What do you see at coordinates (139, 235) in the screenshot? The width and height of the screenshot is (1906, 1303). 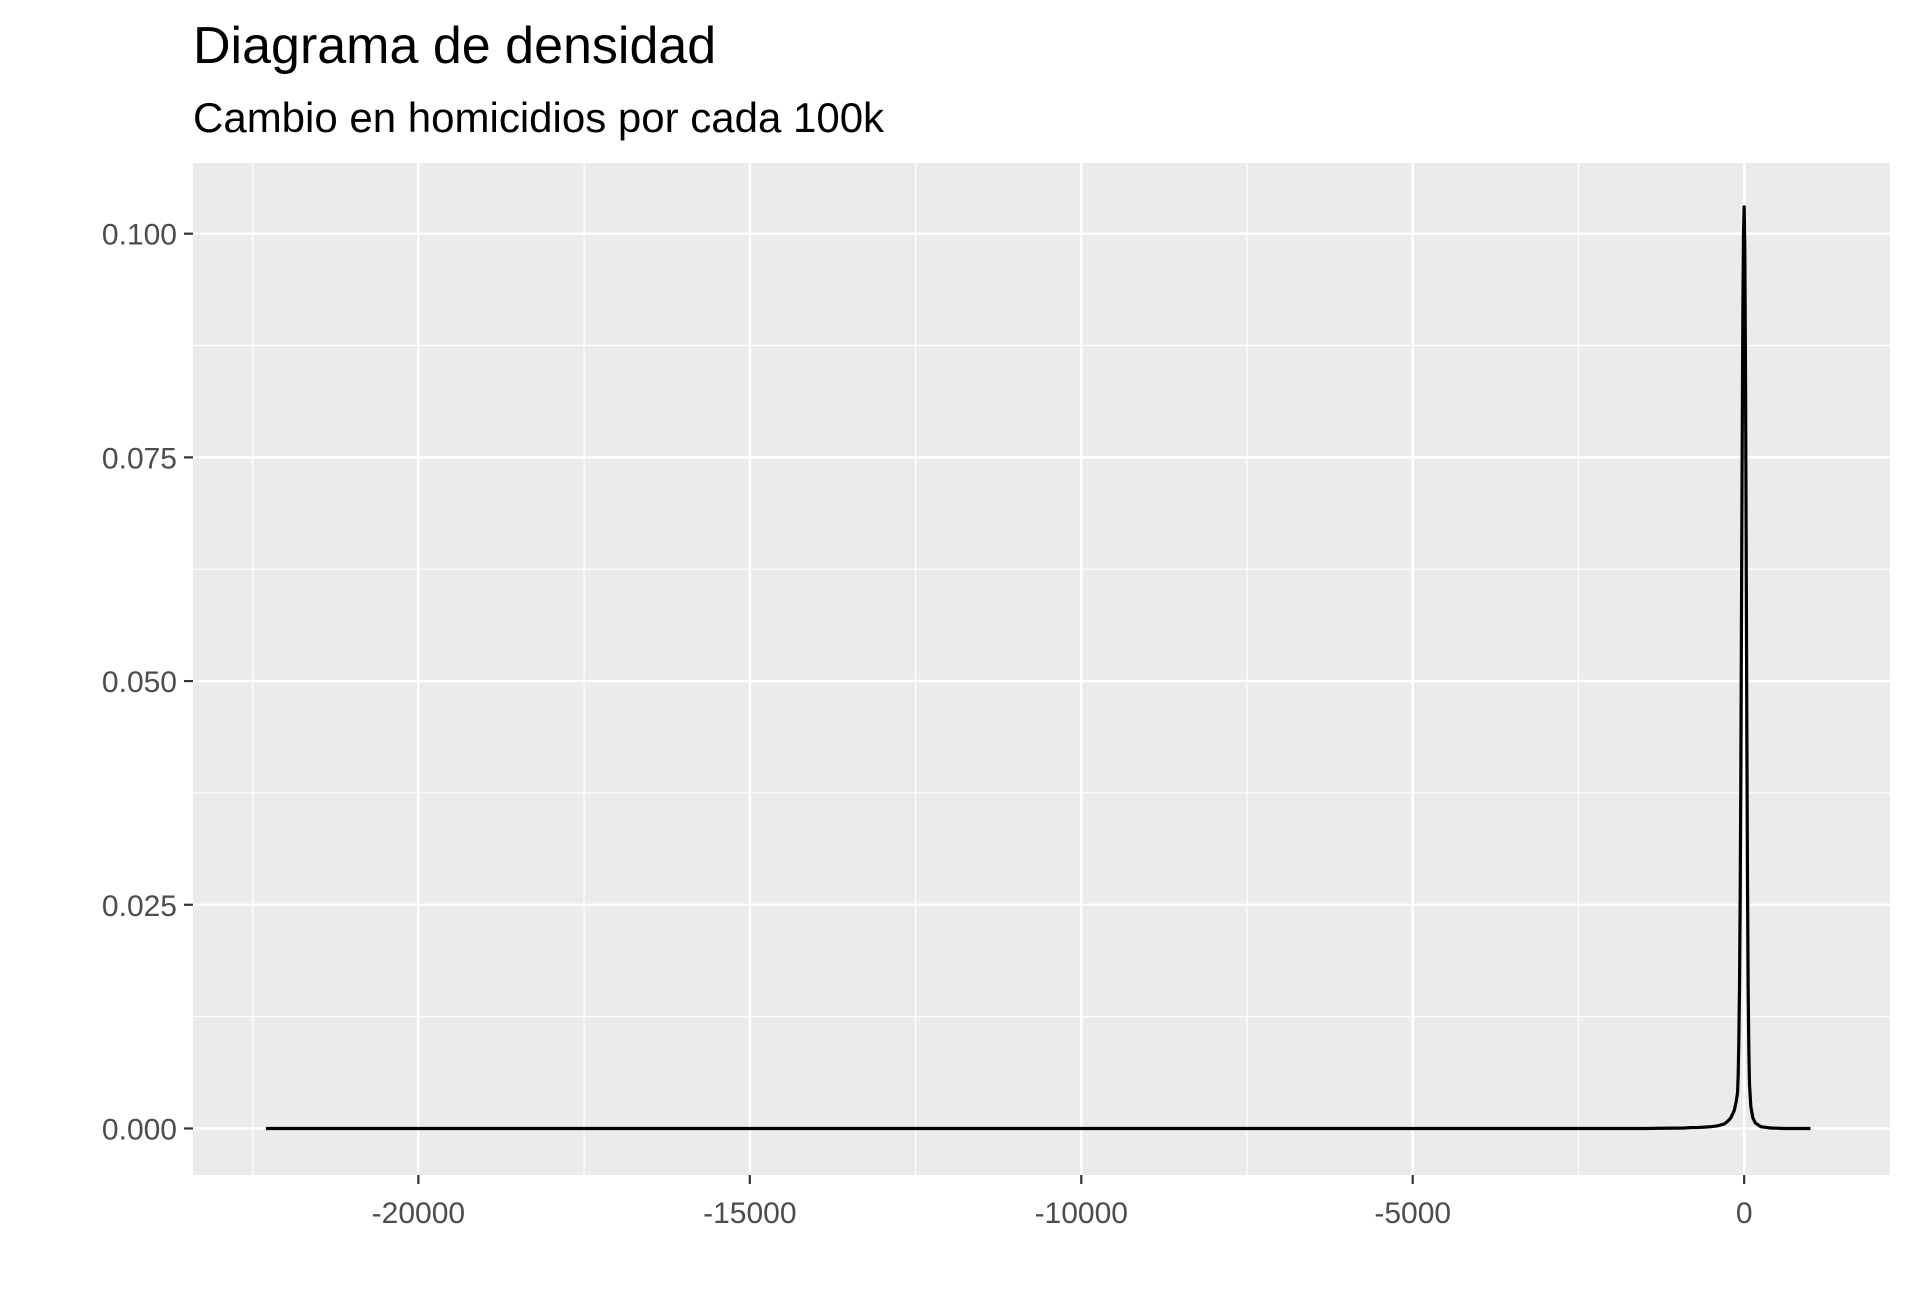 I see `y-tick-label: 0.100` at bounding box center [139, 235].